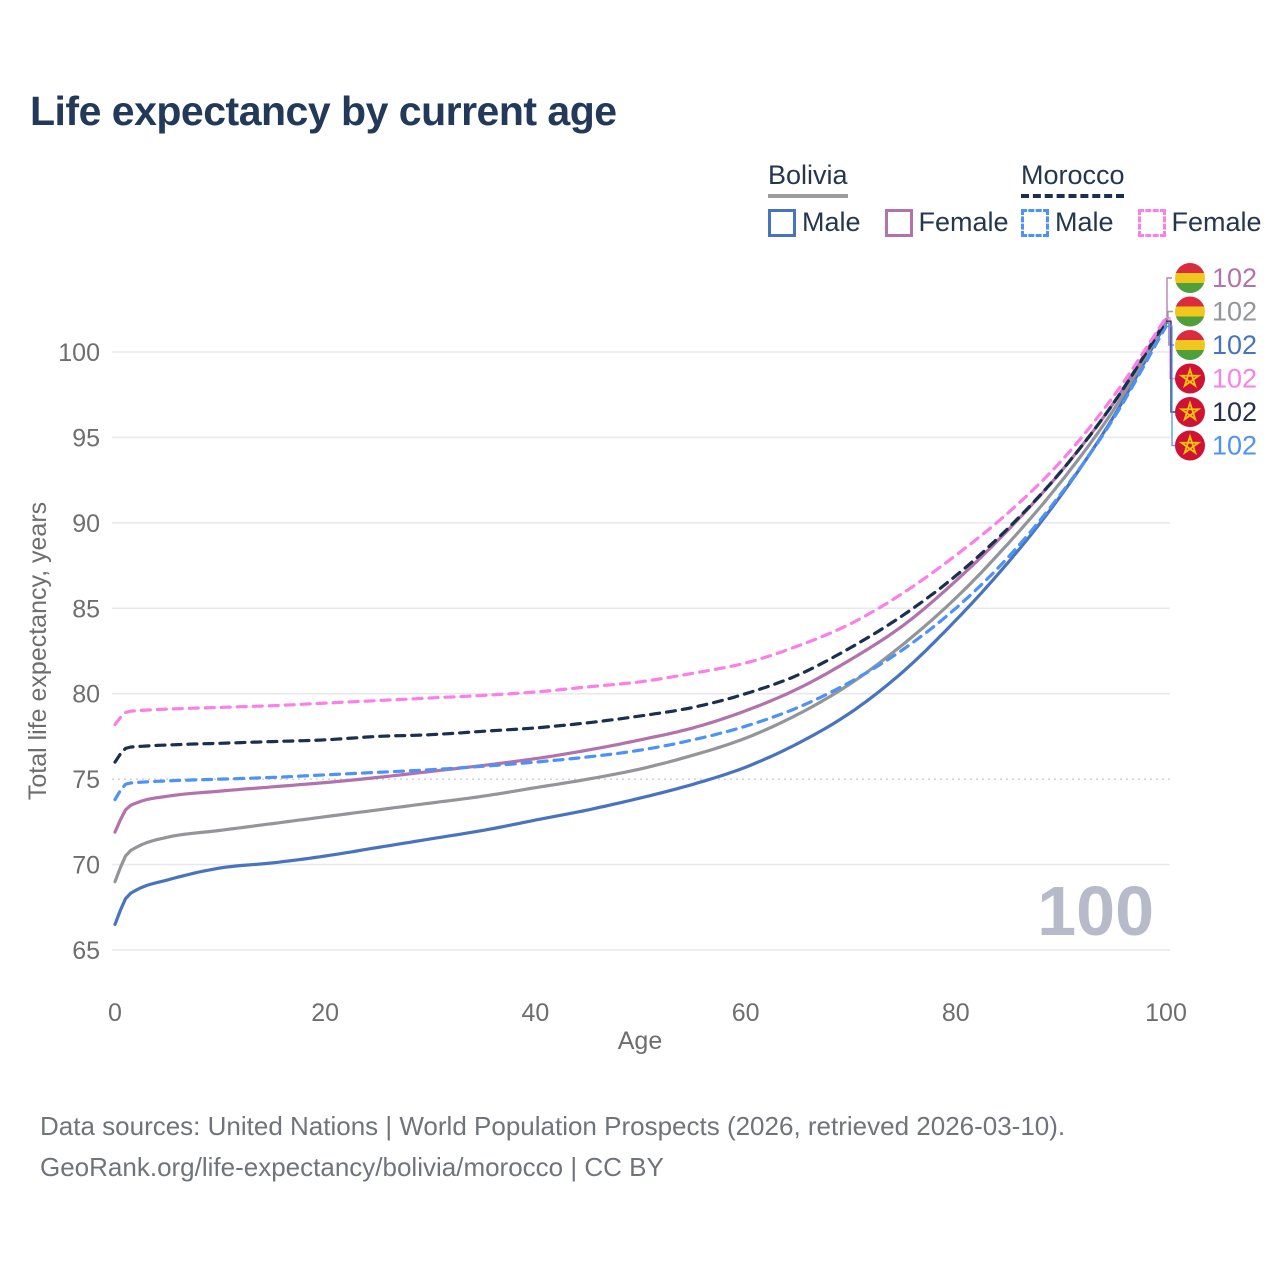 The image size is (1280, 1280). What do you see at coordinates (1234, 446) in the screenshot?
I see `end-value-label-morocco-male: 102` at bounding box center [1234, 446].